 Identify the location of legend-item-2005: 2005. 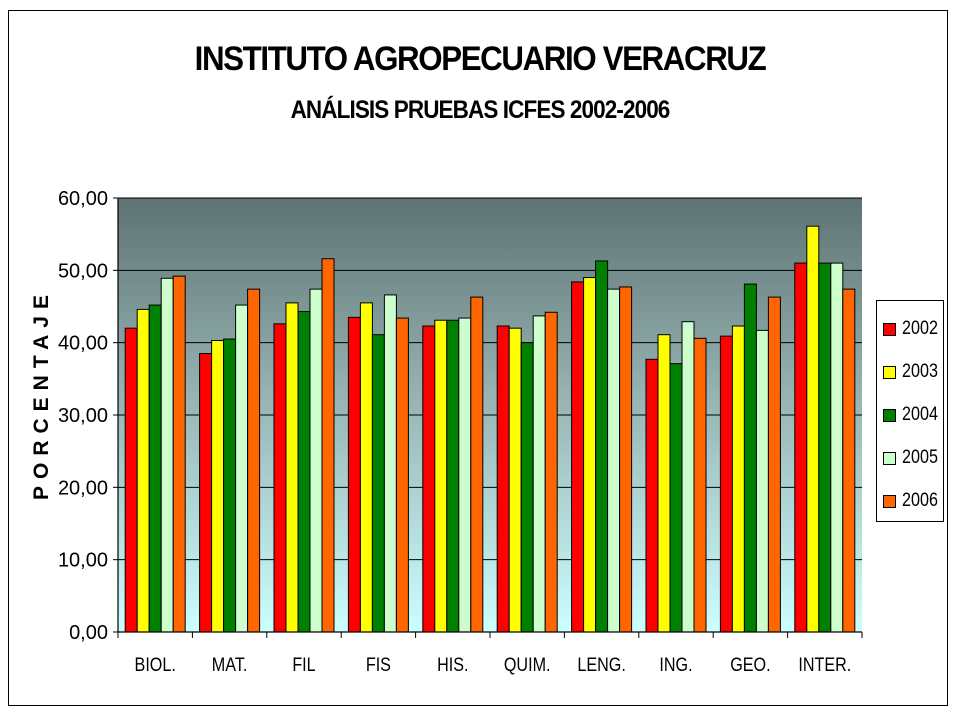
(913, 458).